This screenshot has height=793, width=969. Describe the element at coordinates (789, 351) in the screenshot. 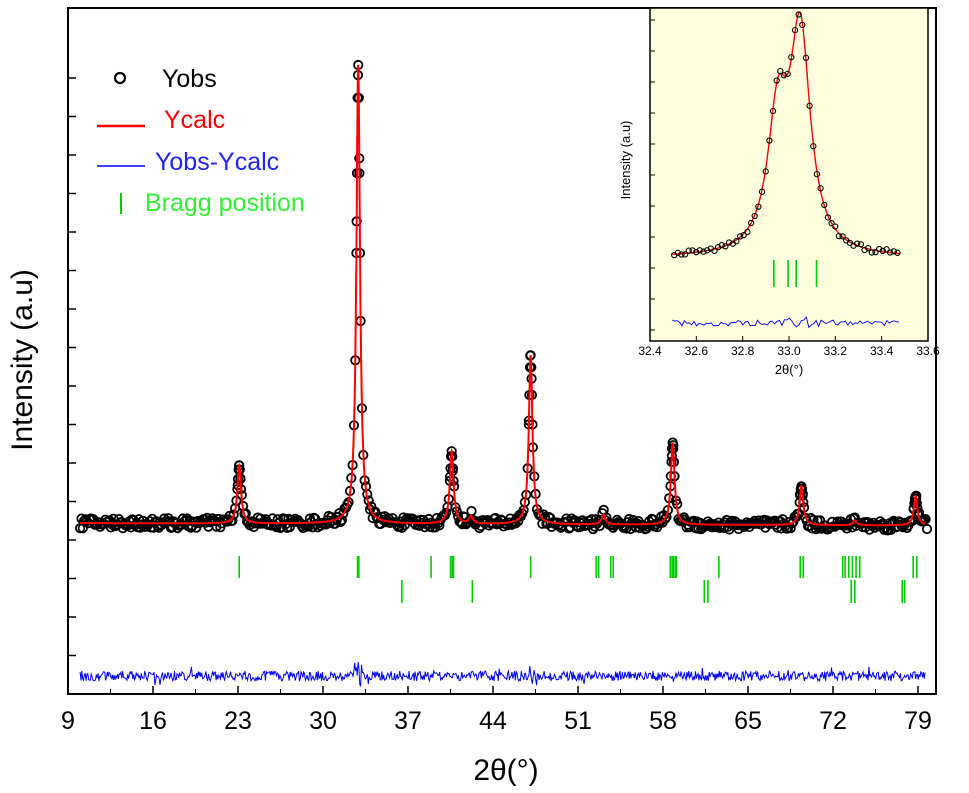

I see `inset-x-tick-label: 33.0` at that location.